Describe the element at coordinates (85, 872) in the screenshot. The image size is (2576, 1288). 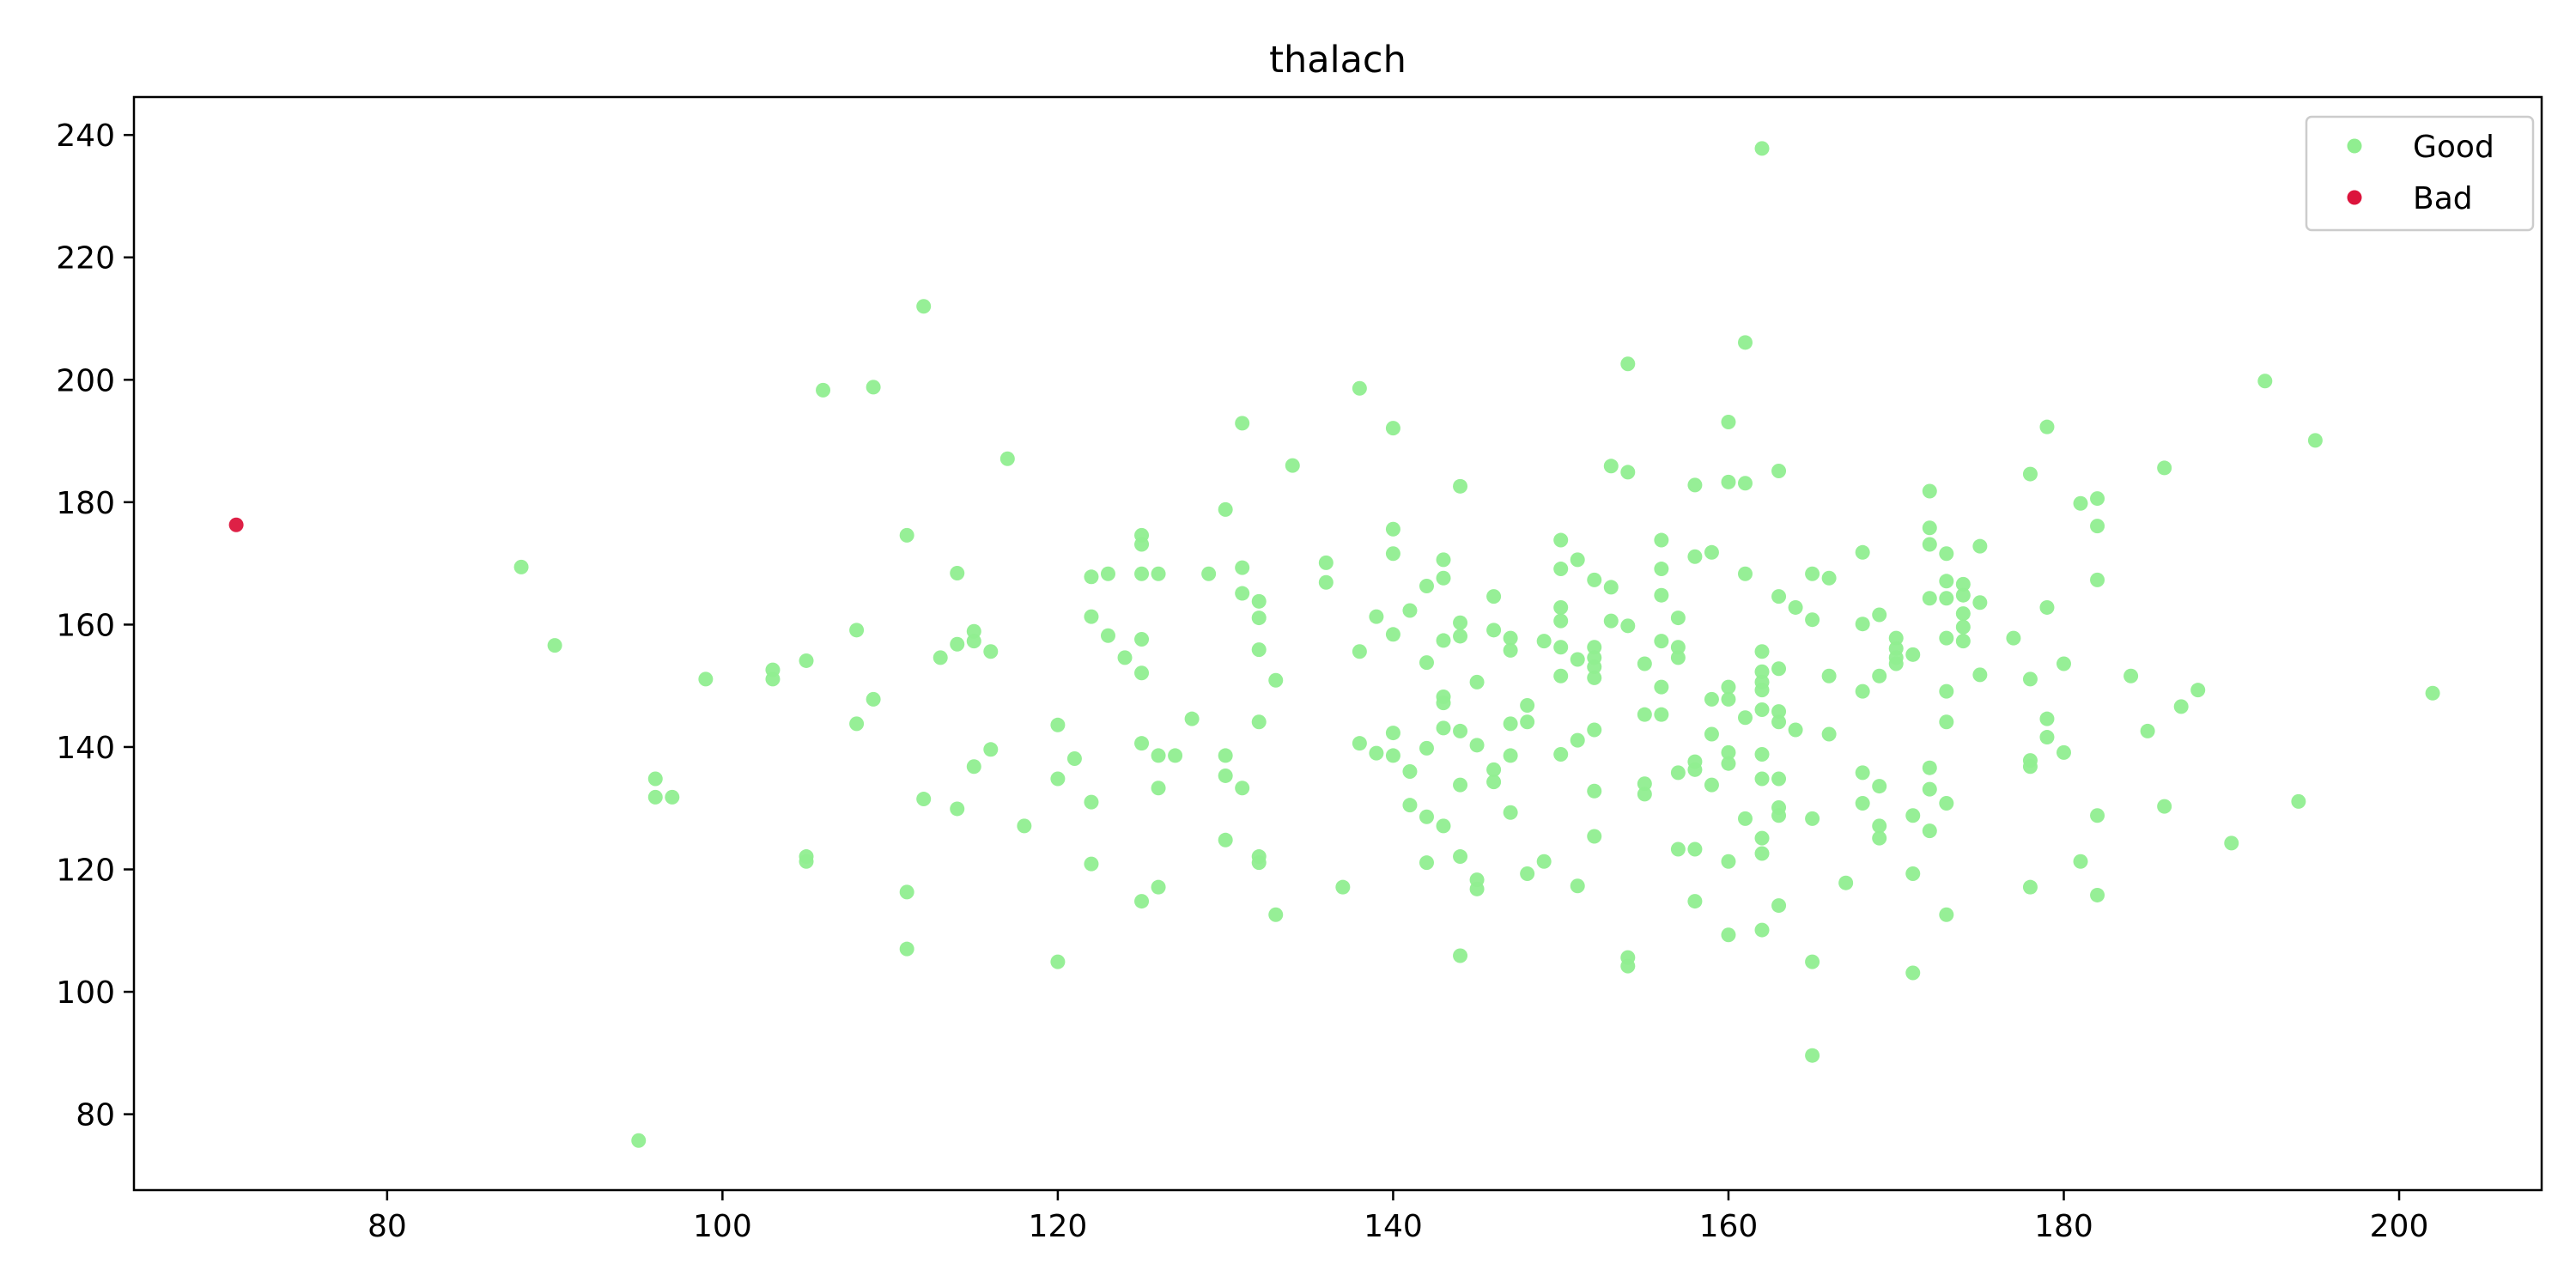
I see `y-tick-label: 120` at that location.